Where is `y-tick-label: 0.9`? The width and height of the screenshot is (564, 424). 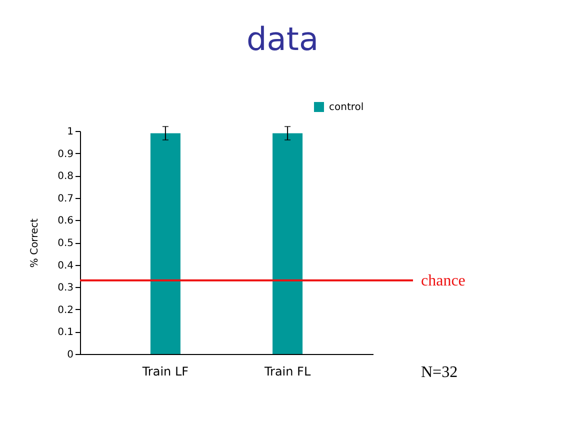 y-tick-label: 0.9 is located at coordinates (66, 154).